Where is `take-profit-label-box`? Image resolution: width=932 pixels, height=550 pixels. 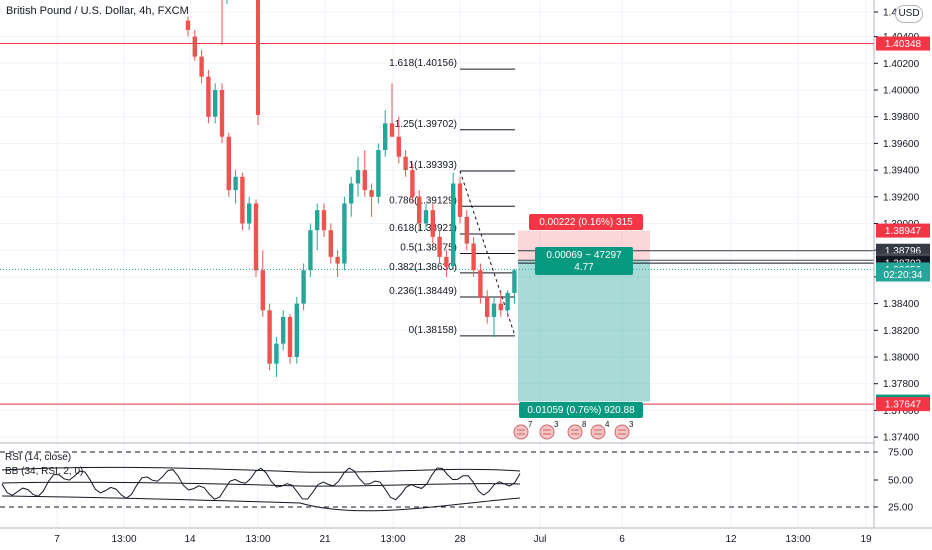 take-profit-label-box is located at coordinates (581, 410).